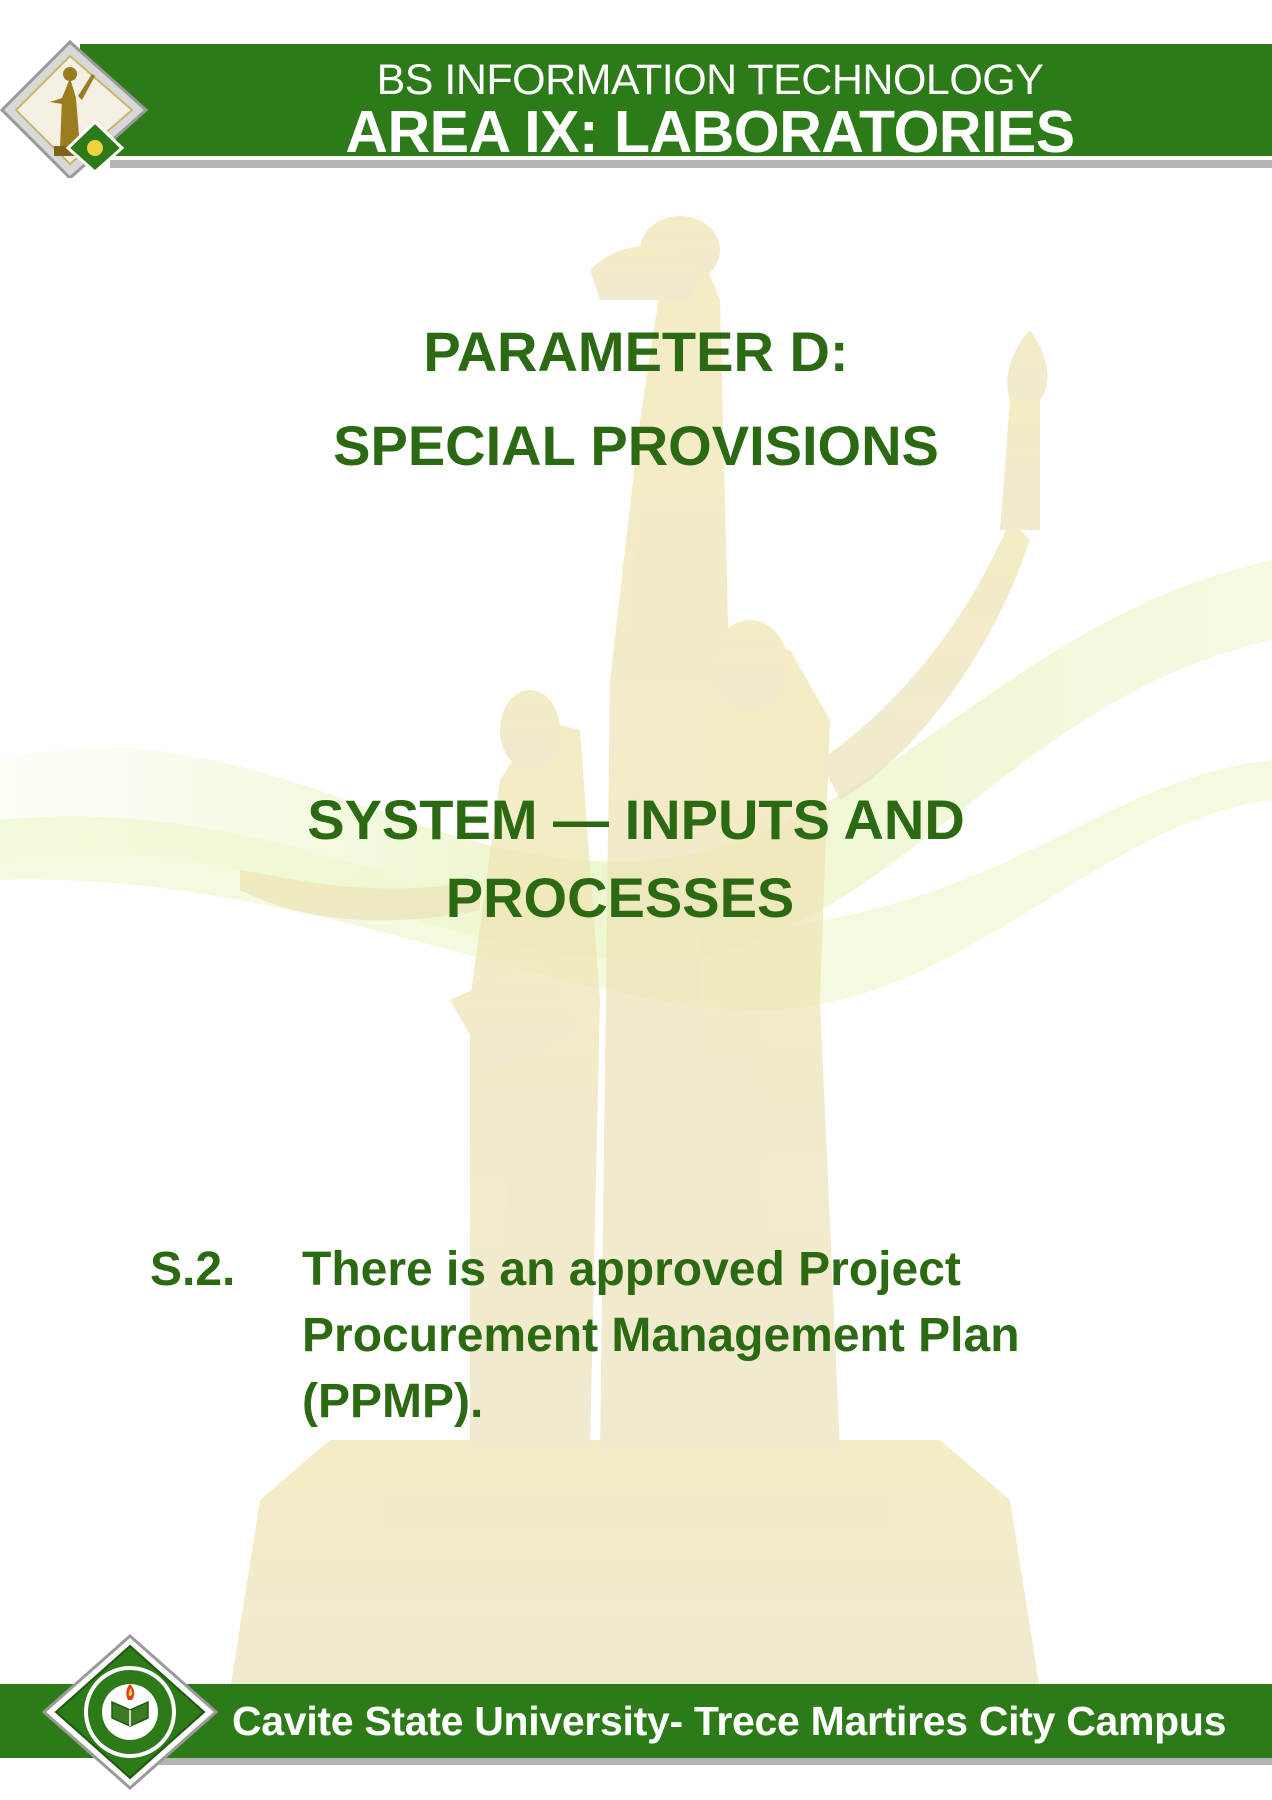  Describe the element at coordinates (74, 108) in the screenshot. I see `monument-logo-icon` at that location.